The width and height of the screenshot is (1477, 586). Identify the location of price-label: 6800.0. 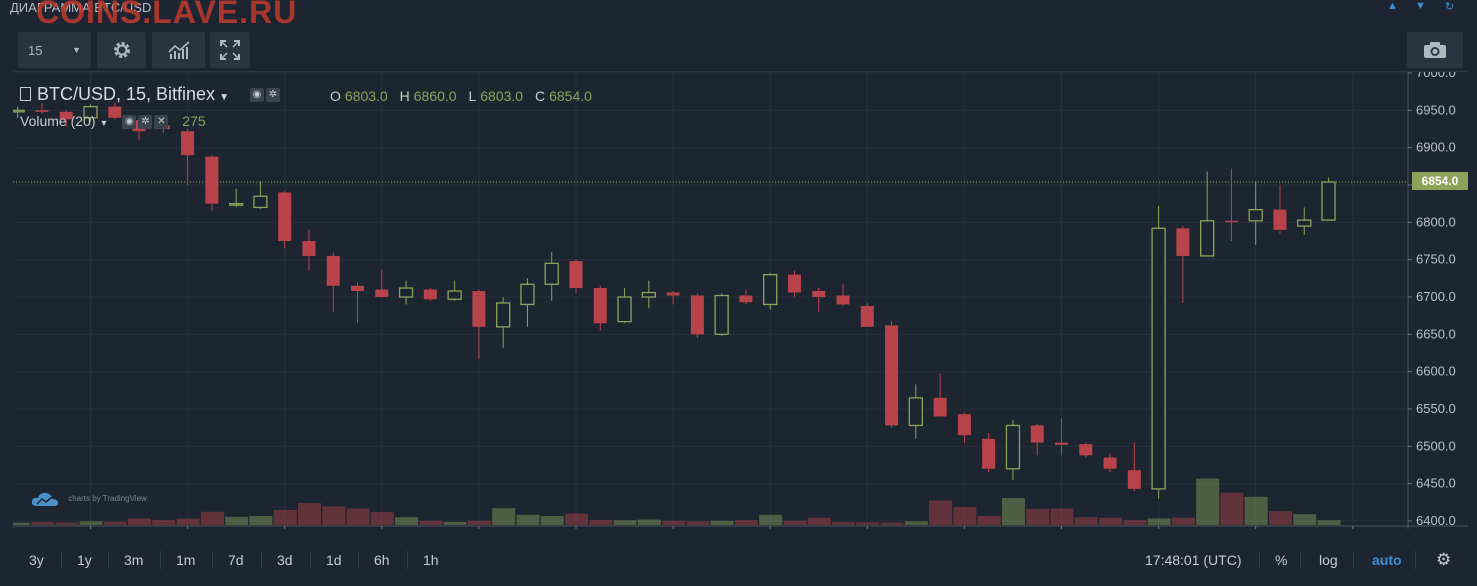
(1436, 221).